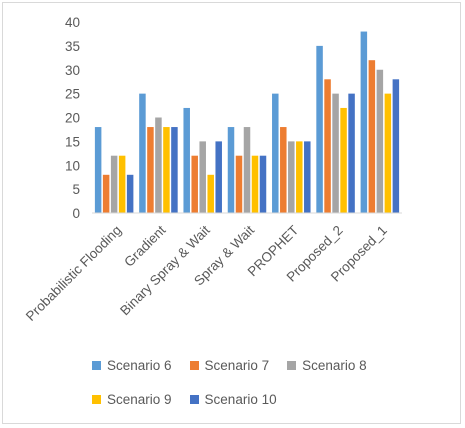 Image resolution: width=465 pixels, height=428 pixels. What do you see at coordinates (240, 399) in the screenshot?
I see `legend-label: Scenario 10` at bounding box center [240, 399].